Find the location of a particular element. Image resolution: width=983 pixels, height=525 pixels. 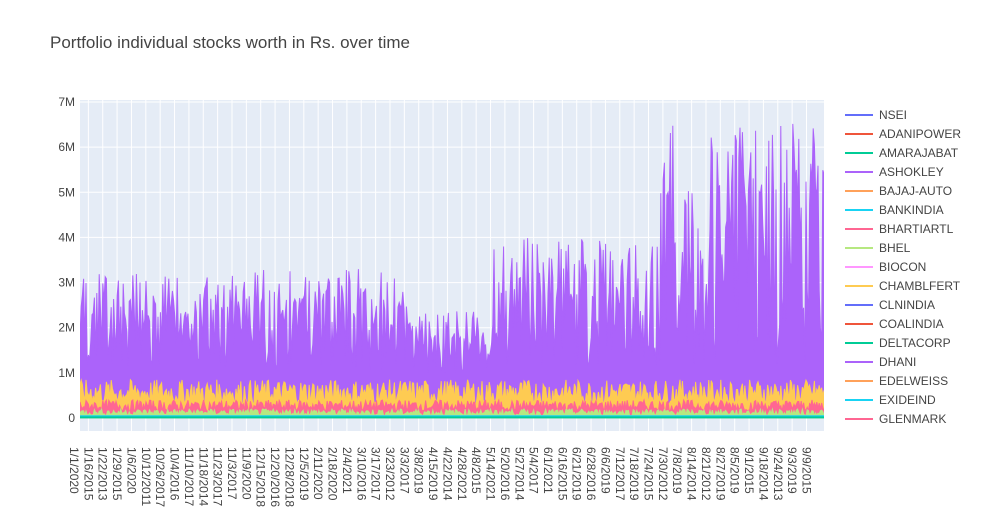

x-tick-label: 7/24/2015 is located at coordinates (649, 474).